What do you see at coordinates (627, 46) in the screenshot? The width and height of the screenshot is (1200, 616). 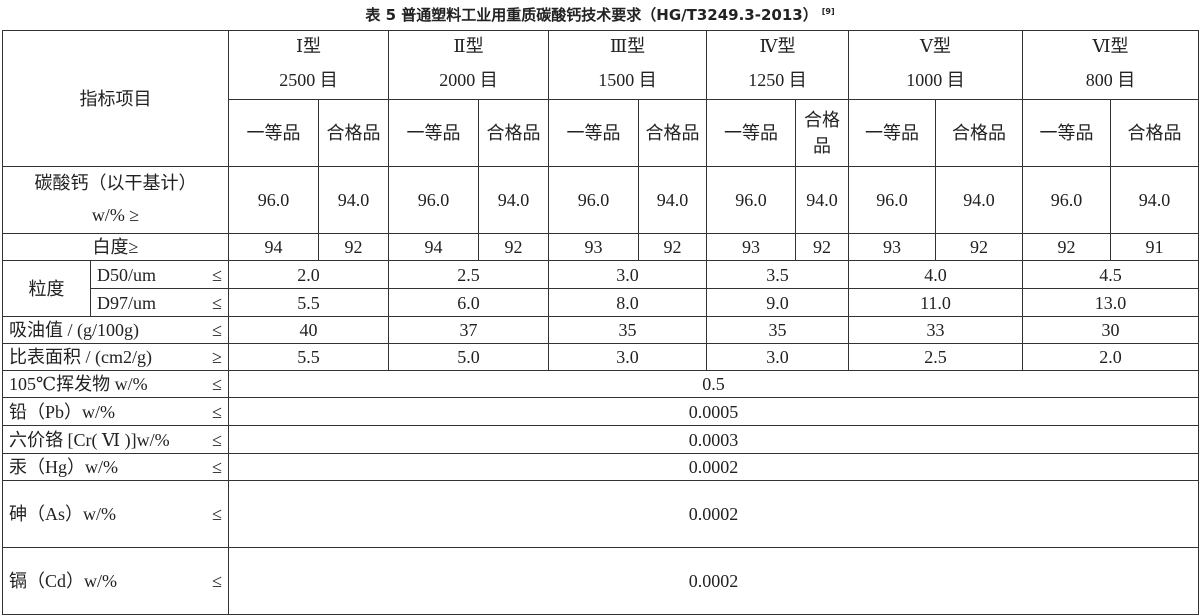 I see `type-name: Ⅲ型` at bounding box center [627, 46].